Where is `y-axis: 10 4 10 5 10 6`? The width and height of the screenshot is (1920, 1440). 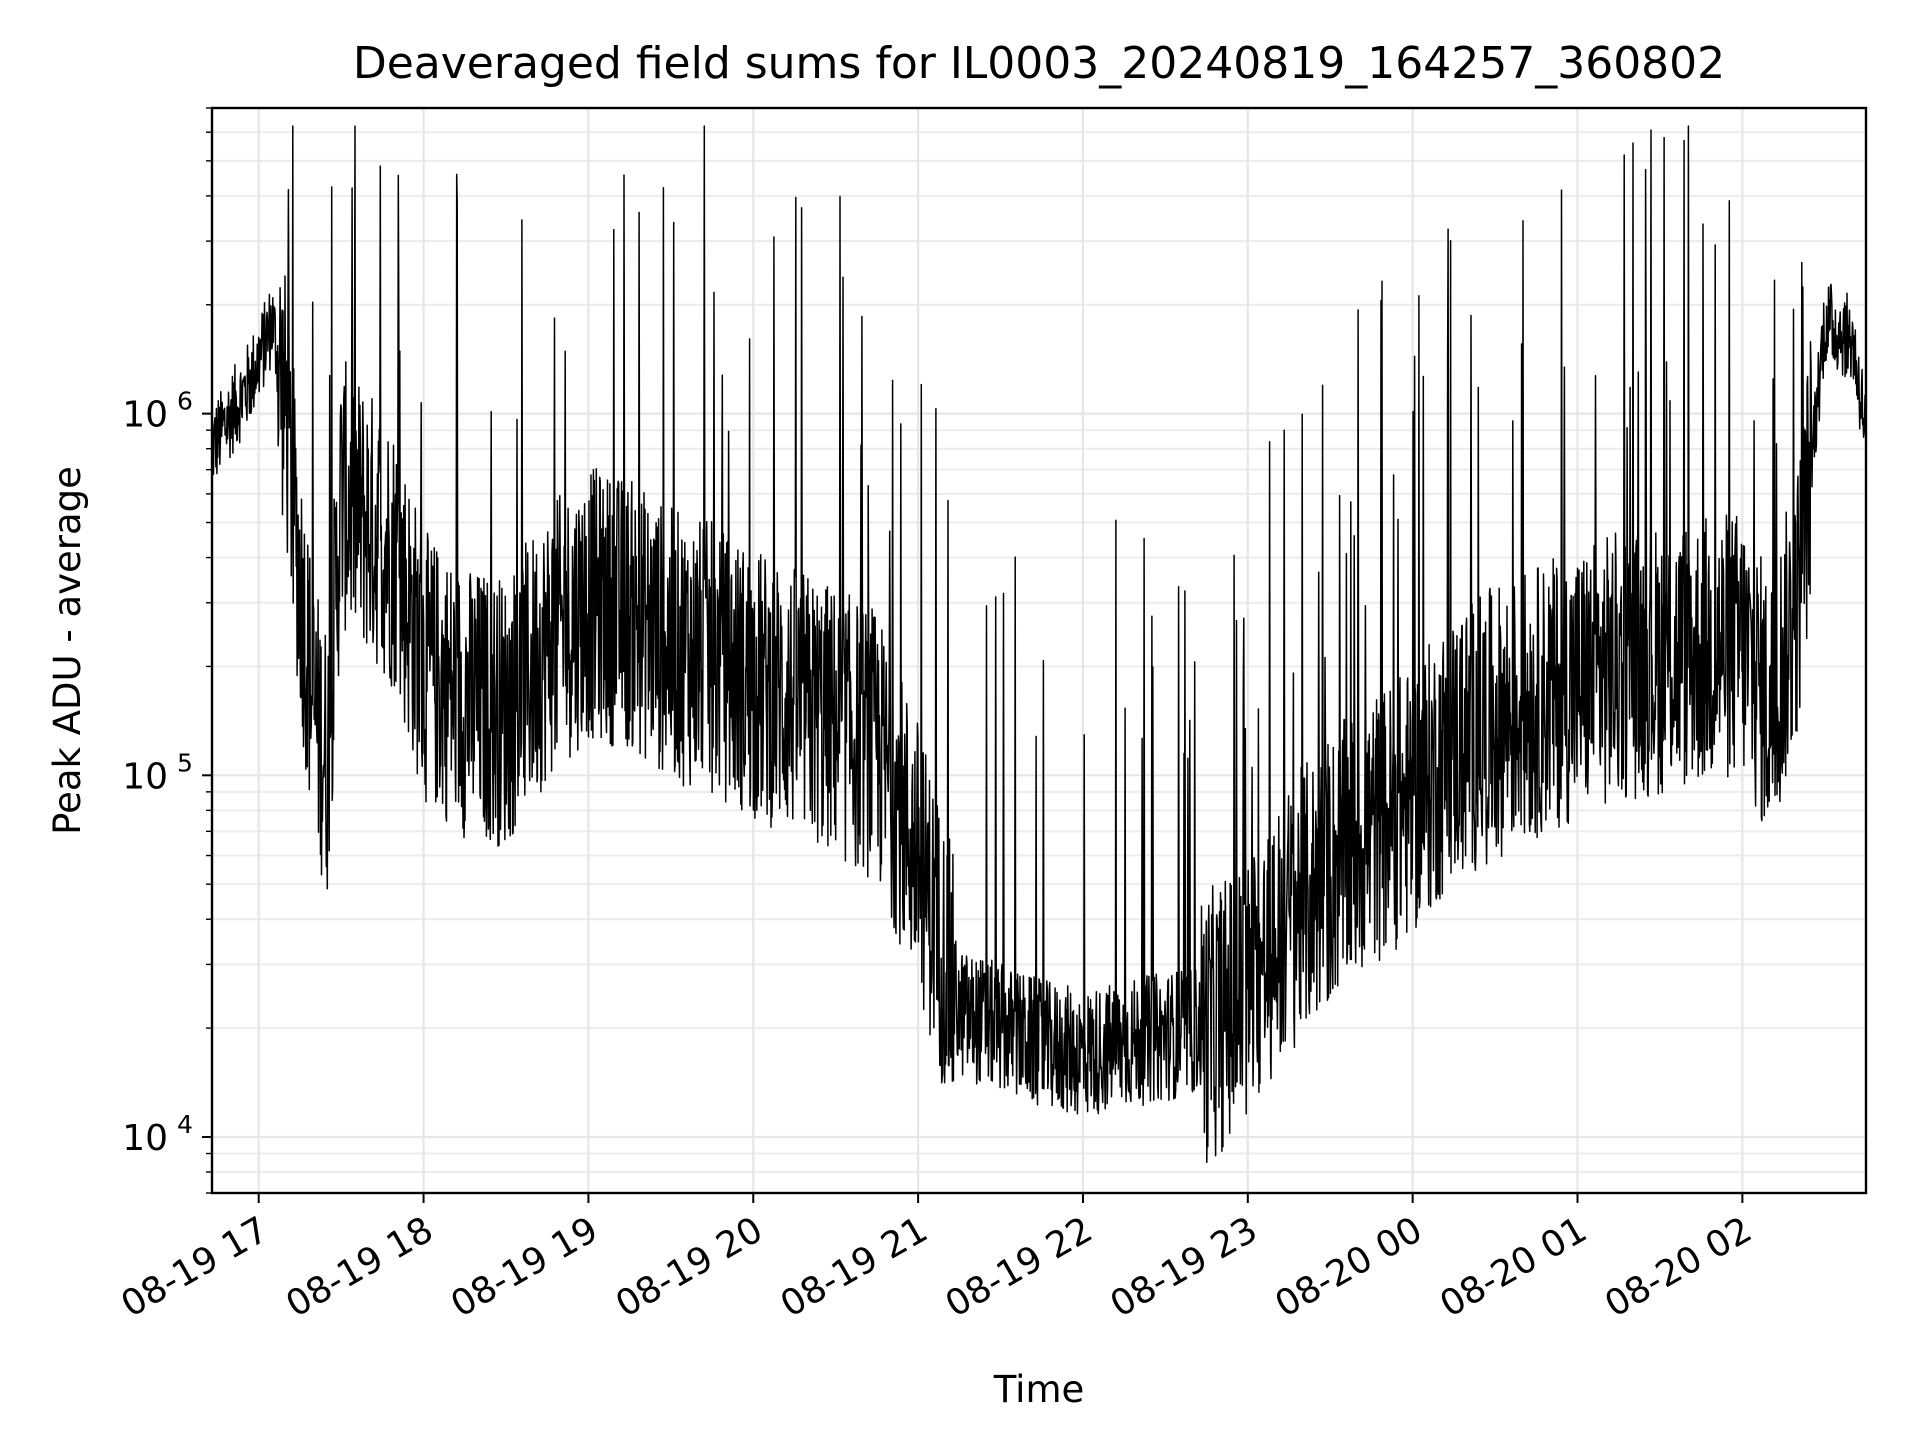
y-axis: 10 4 10 5 10 6 is located at coordinates (167, 650).